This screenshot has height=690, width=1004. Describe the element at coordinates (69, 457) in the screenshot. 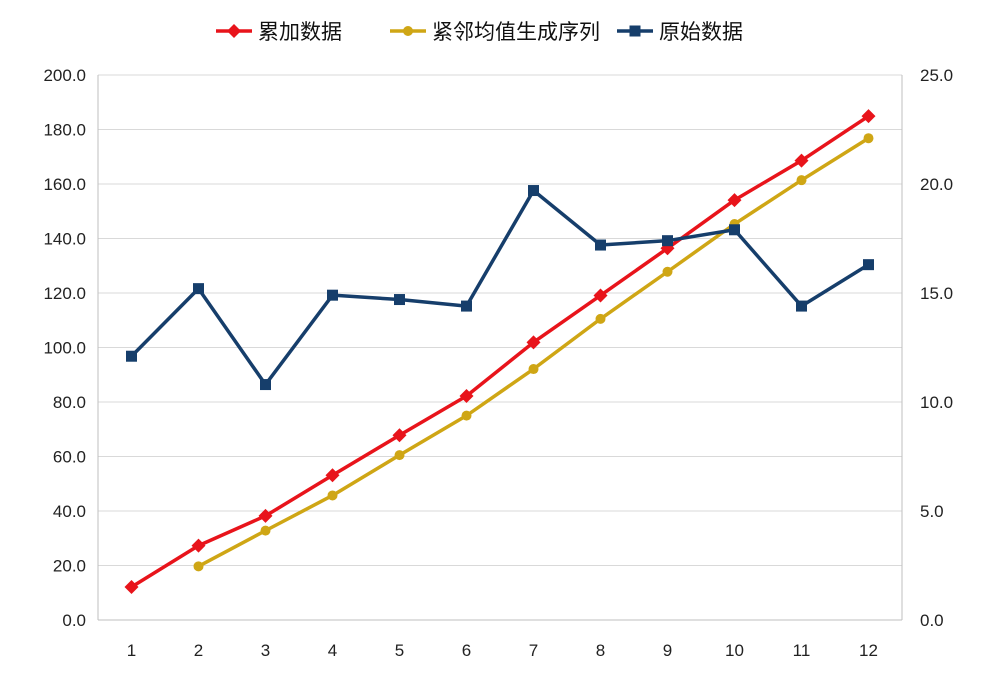

I see `y-left-tick-label: 60.0` at that location.